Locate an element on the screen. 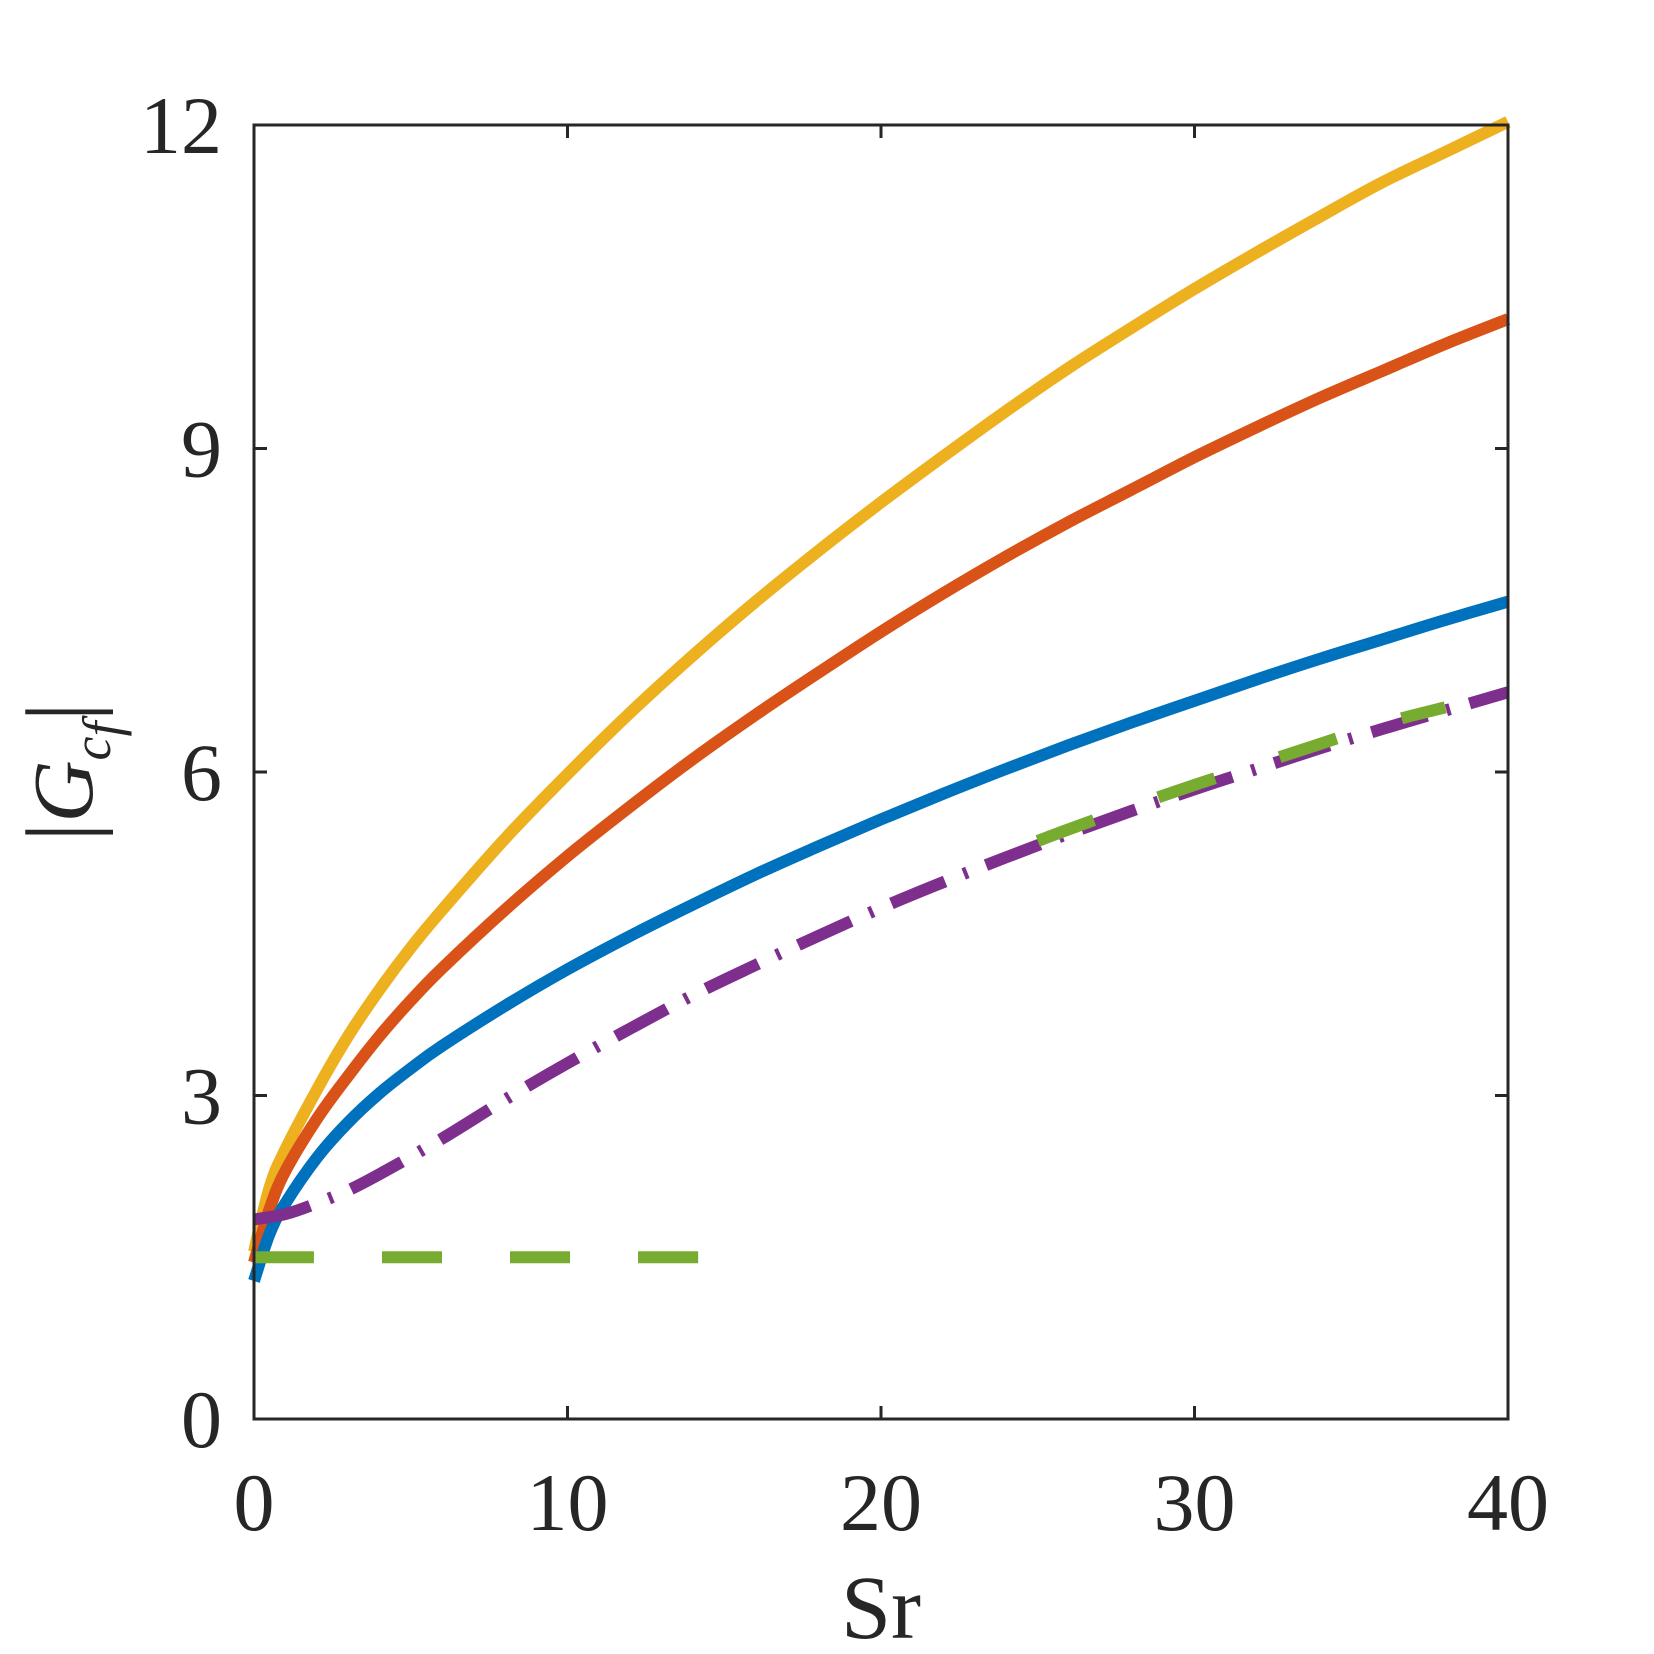  y-label-subscript: c is located at coordinates (92, 748).